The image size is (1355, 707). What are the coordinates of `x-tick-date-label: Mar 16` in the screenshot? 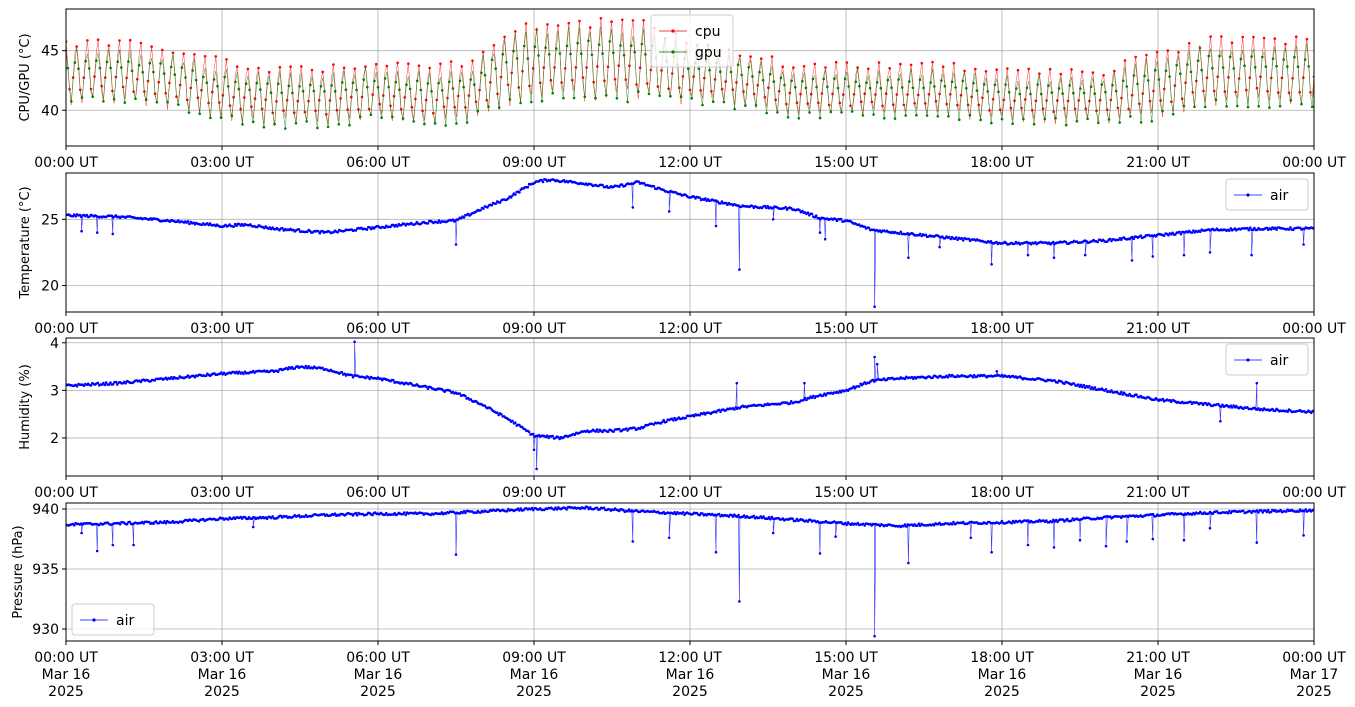 It's located at (534, 675).